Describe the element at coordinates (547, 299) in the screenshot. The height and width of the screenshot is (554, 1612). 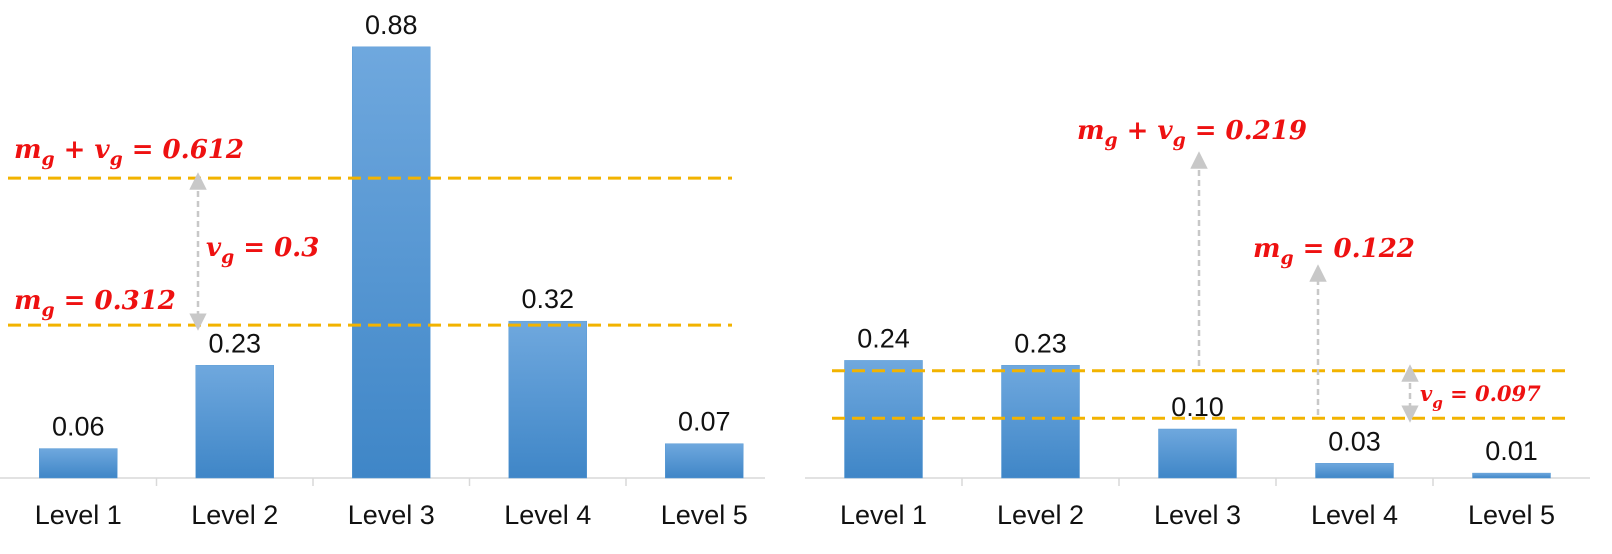
I see `data-label: 0.32` at that location.